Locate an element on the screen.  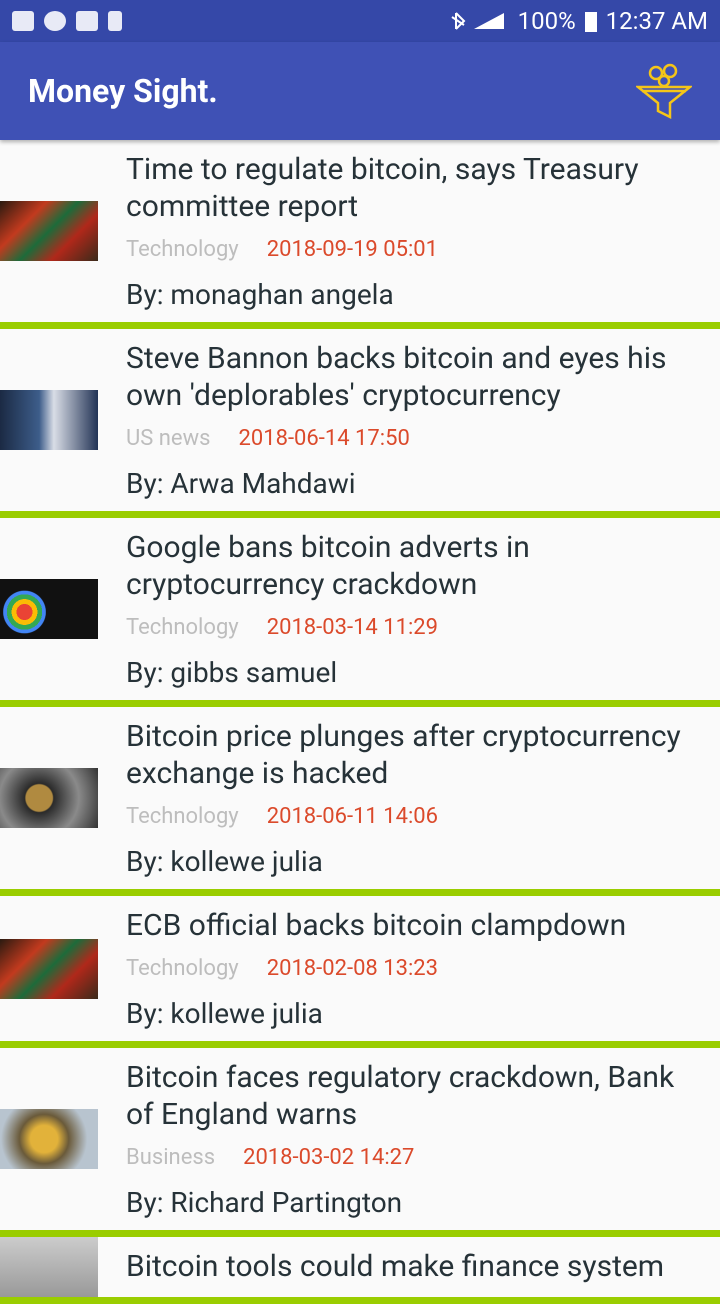
battery-text: 100% is located at coordinates (546, 21).